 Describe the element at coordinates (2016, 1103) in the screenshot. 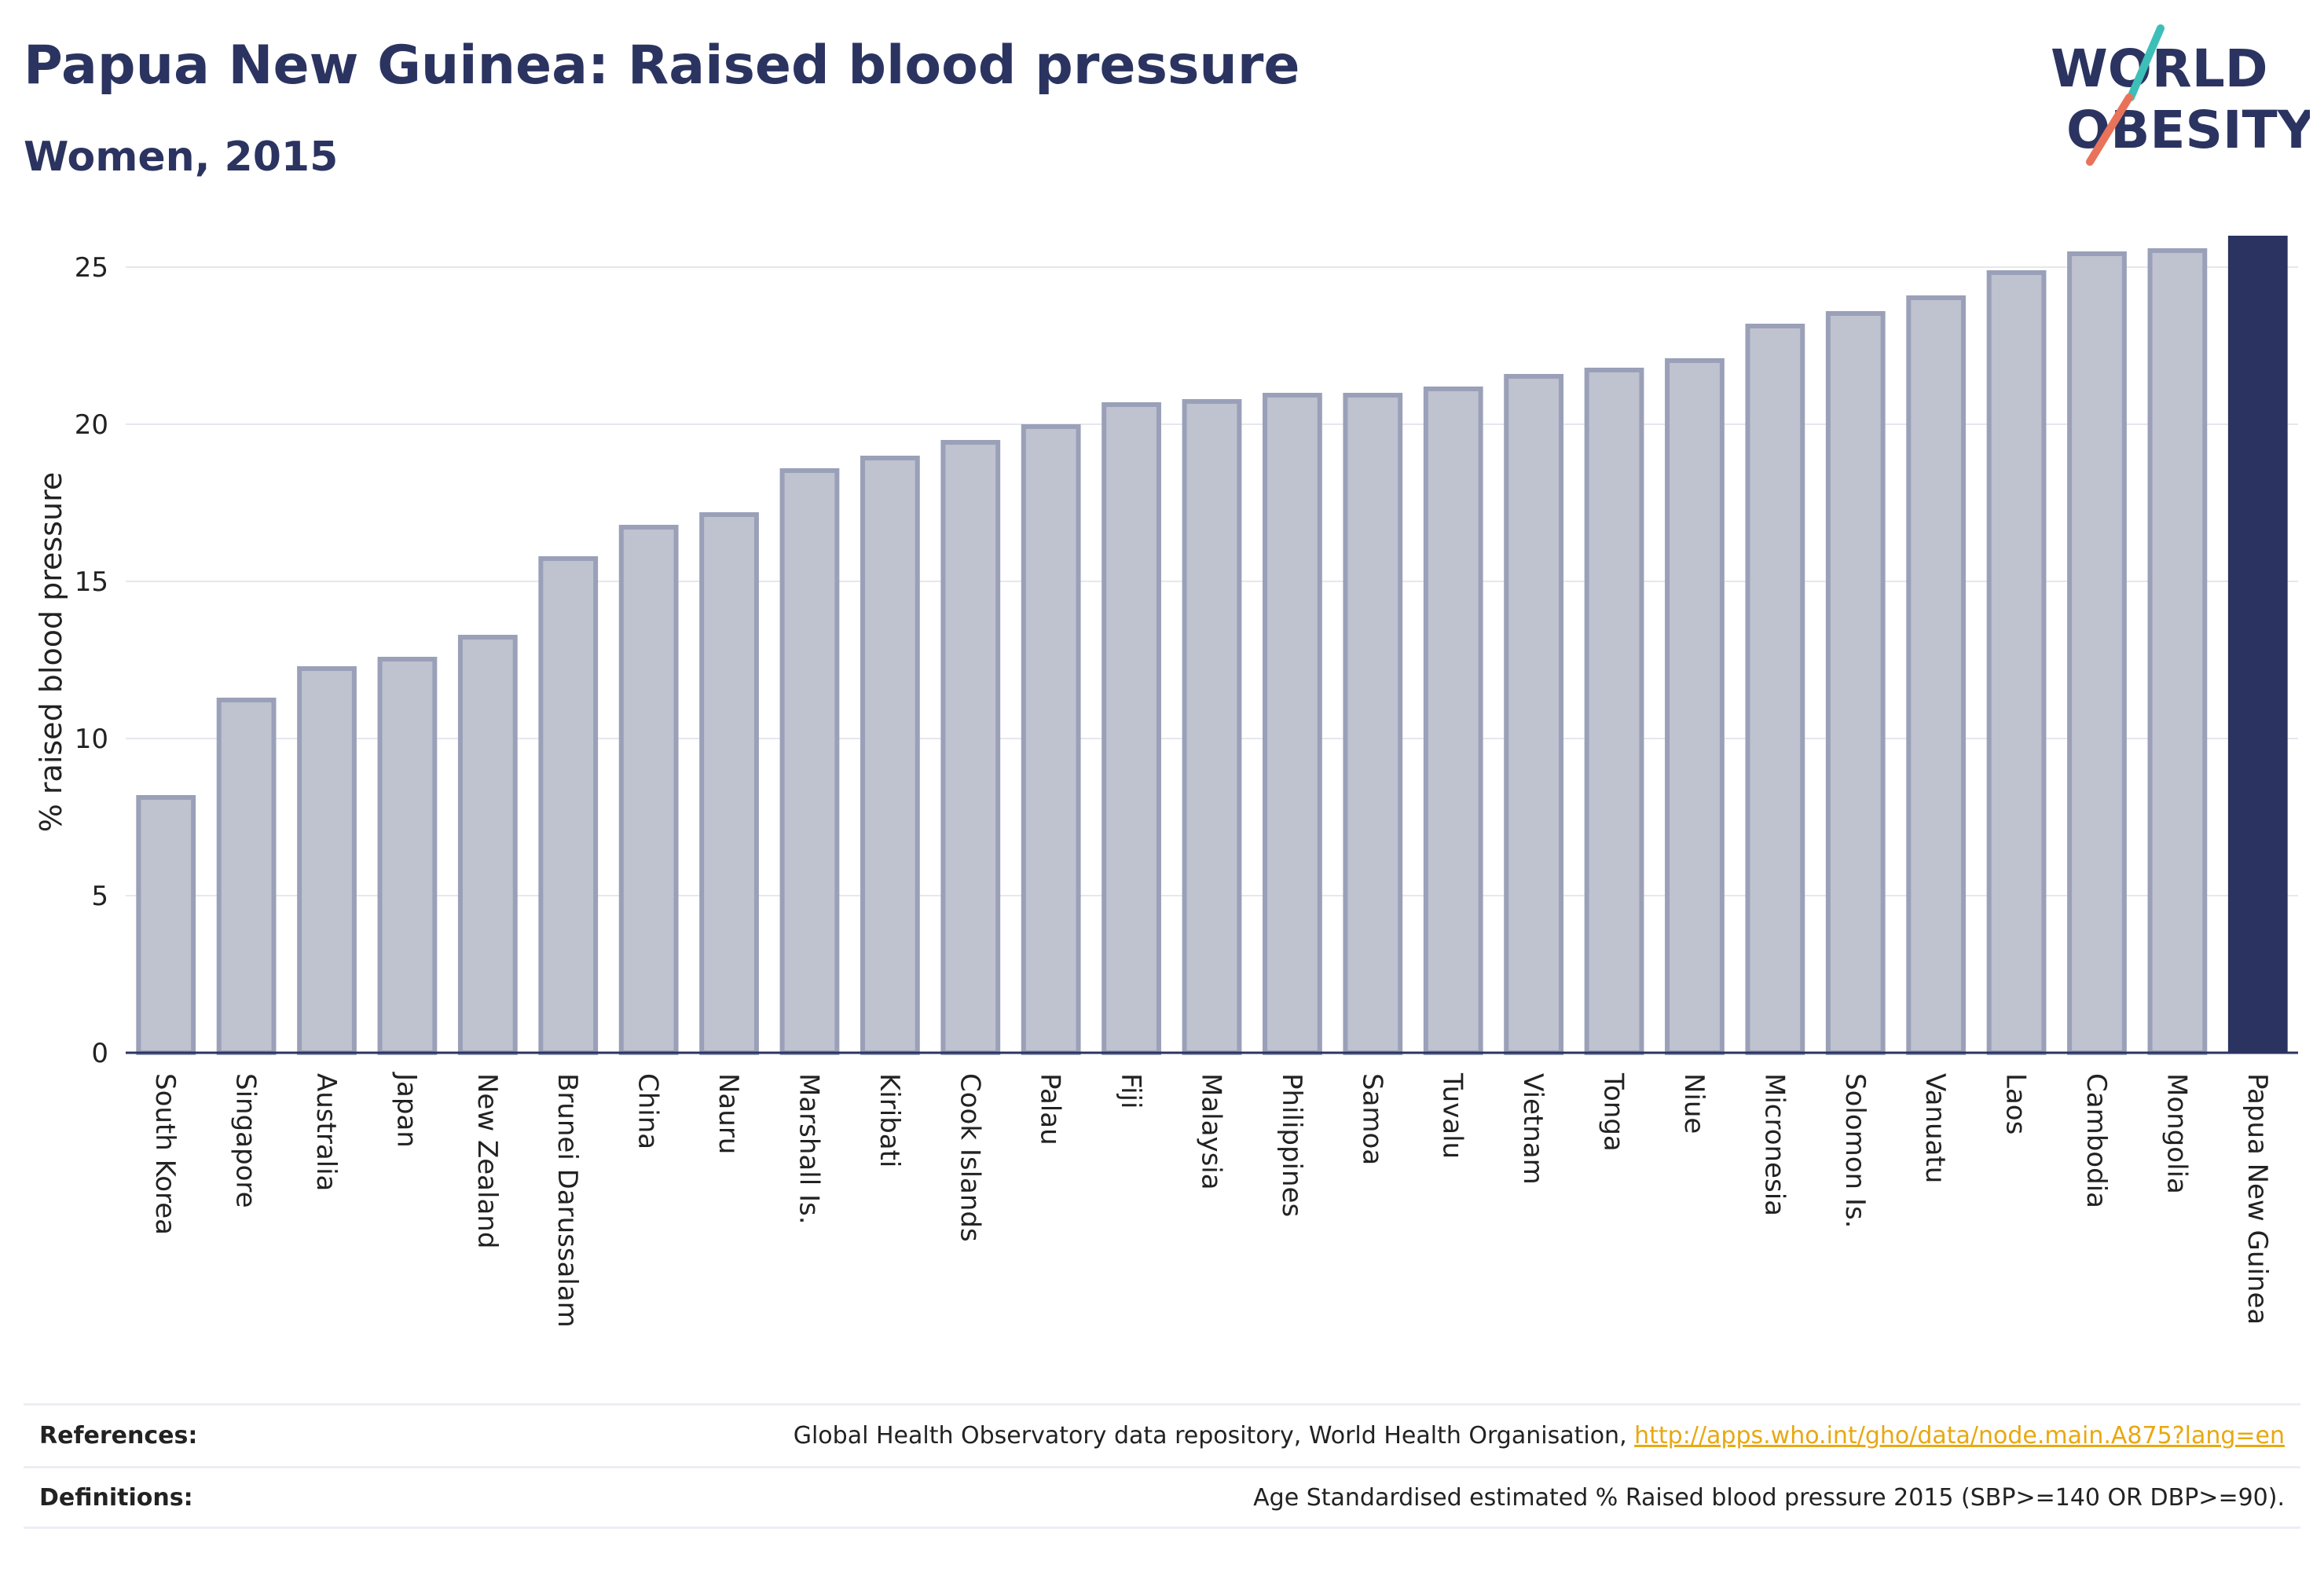

I see `x-tick-label: Laos` at that location.